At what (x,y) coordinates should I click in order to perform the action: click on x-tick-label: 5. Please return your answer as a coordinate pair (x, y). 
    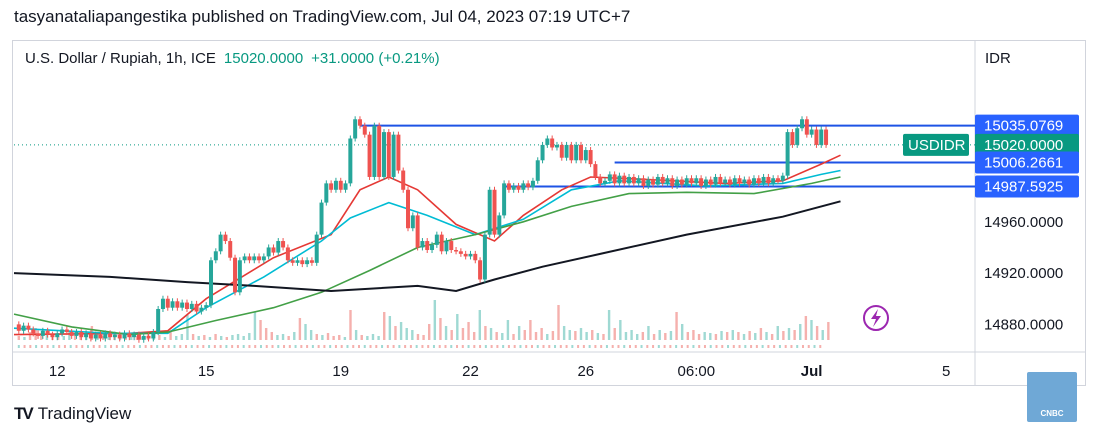
    Looking at the image, I should click on (946, 371).